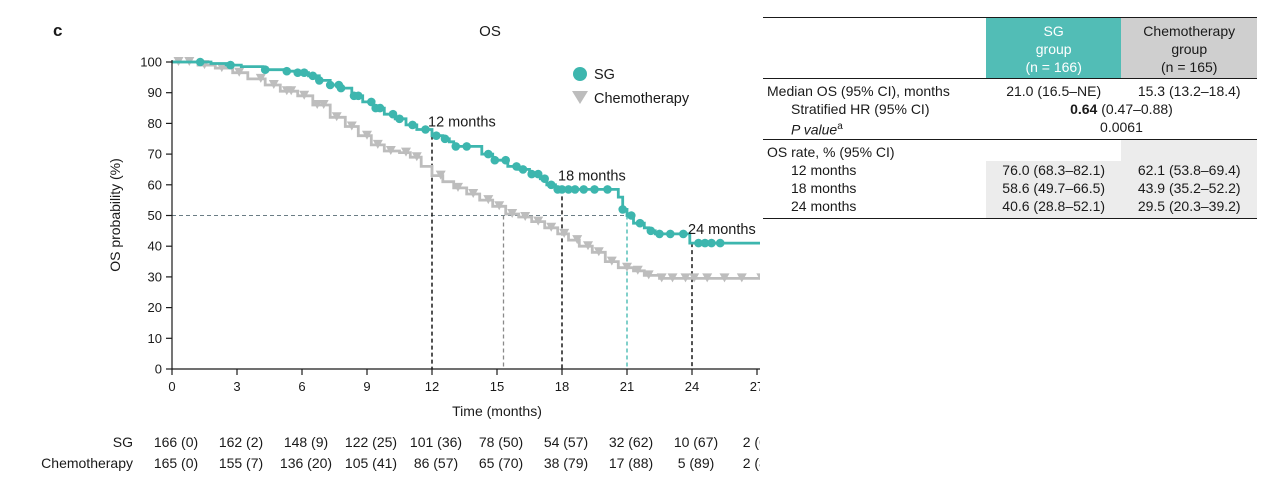 Image resolution: width=1269 pixels, height=488 pixels. I want to click on legend-sg-marker, so click(580, 74).